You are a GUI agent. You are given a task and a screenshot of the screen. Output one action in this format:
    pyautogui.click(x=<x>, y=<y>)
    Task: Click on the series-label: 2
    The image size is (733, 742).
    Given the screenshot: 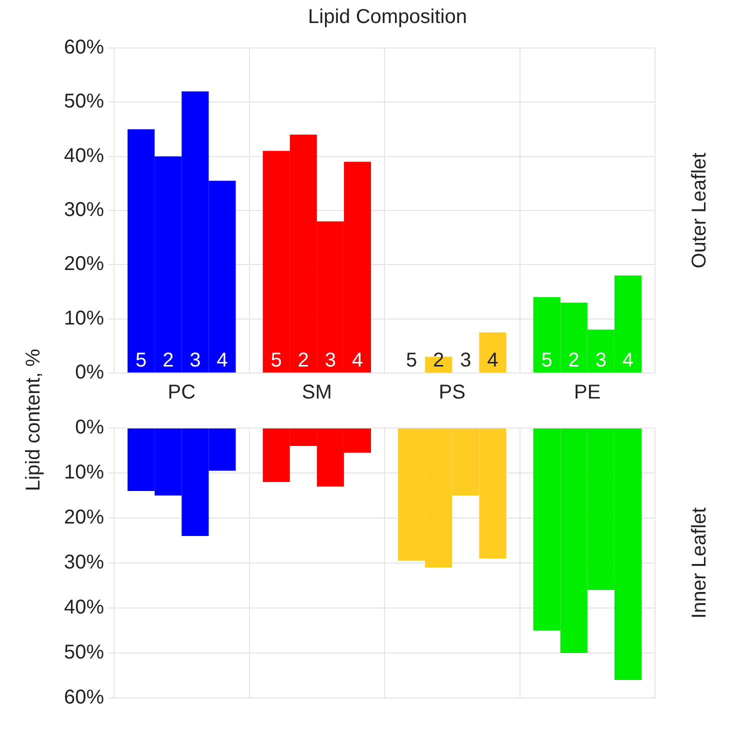 What is the action you would take?
    pyautogui.click(x=168, y=361)
    